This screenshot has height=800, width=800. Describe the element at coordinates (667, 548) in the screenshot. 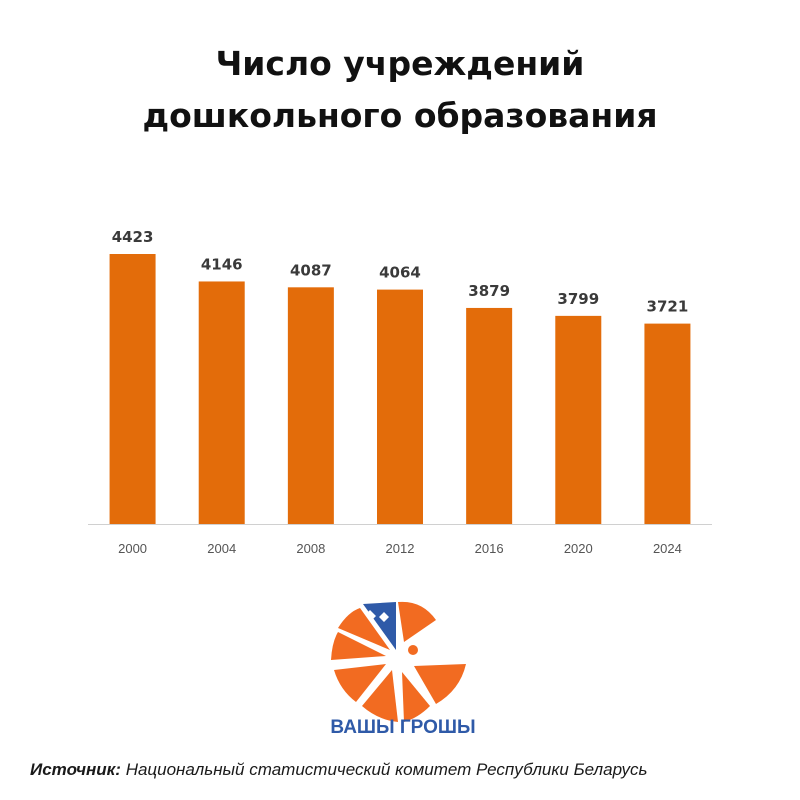

I see `x-tick-label-2024: 2024` at that location.